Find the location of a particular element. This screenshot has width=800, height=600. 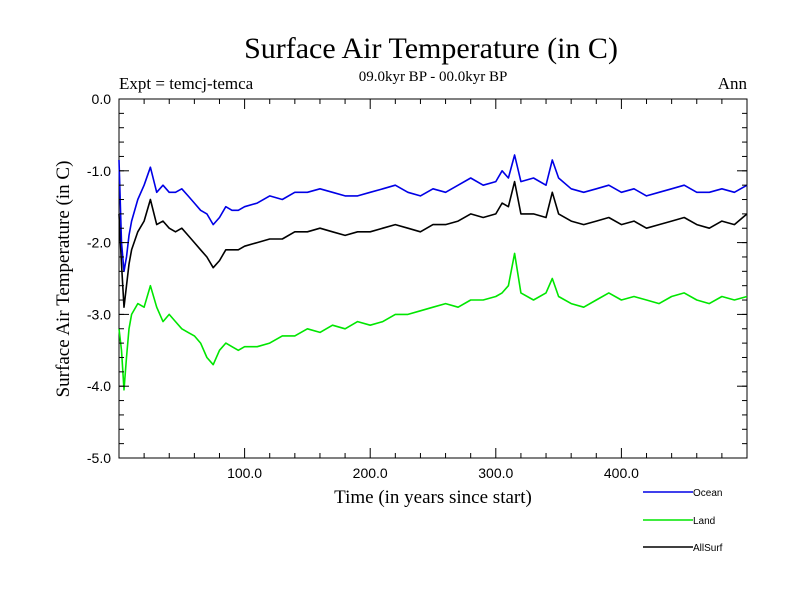

y-axis-label: Surface Air Temperature (in C) is located at coordinates (63, 279).